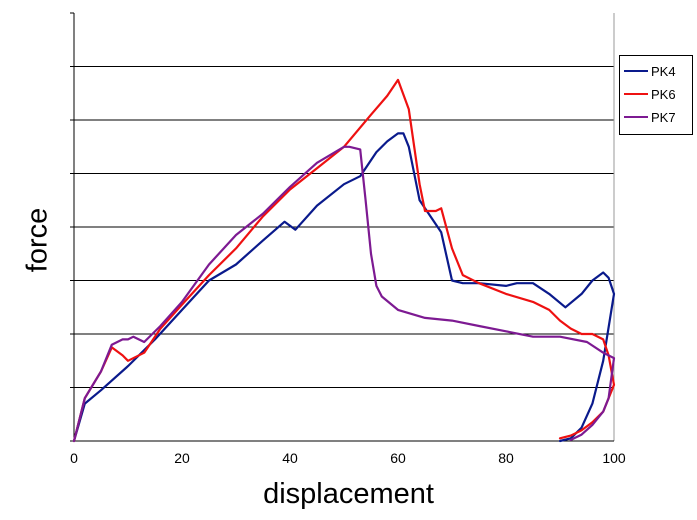 The width and height of the screenshot is (697, 520). What do you see at coordinates (650, 94) in the screenshot?
I see `legend-item-pk6: PK6` at bounding box center [650, 94].